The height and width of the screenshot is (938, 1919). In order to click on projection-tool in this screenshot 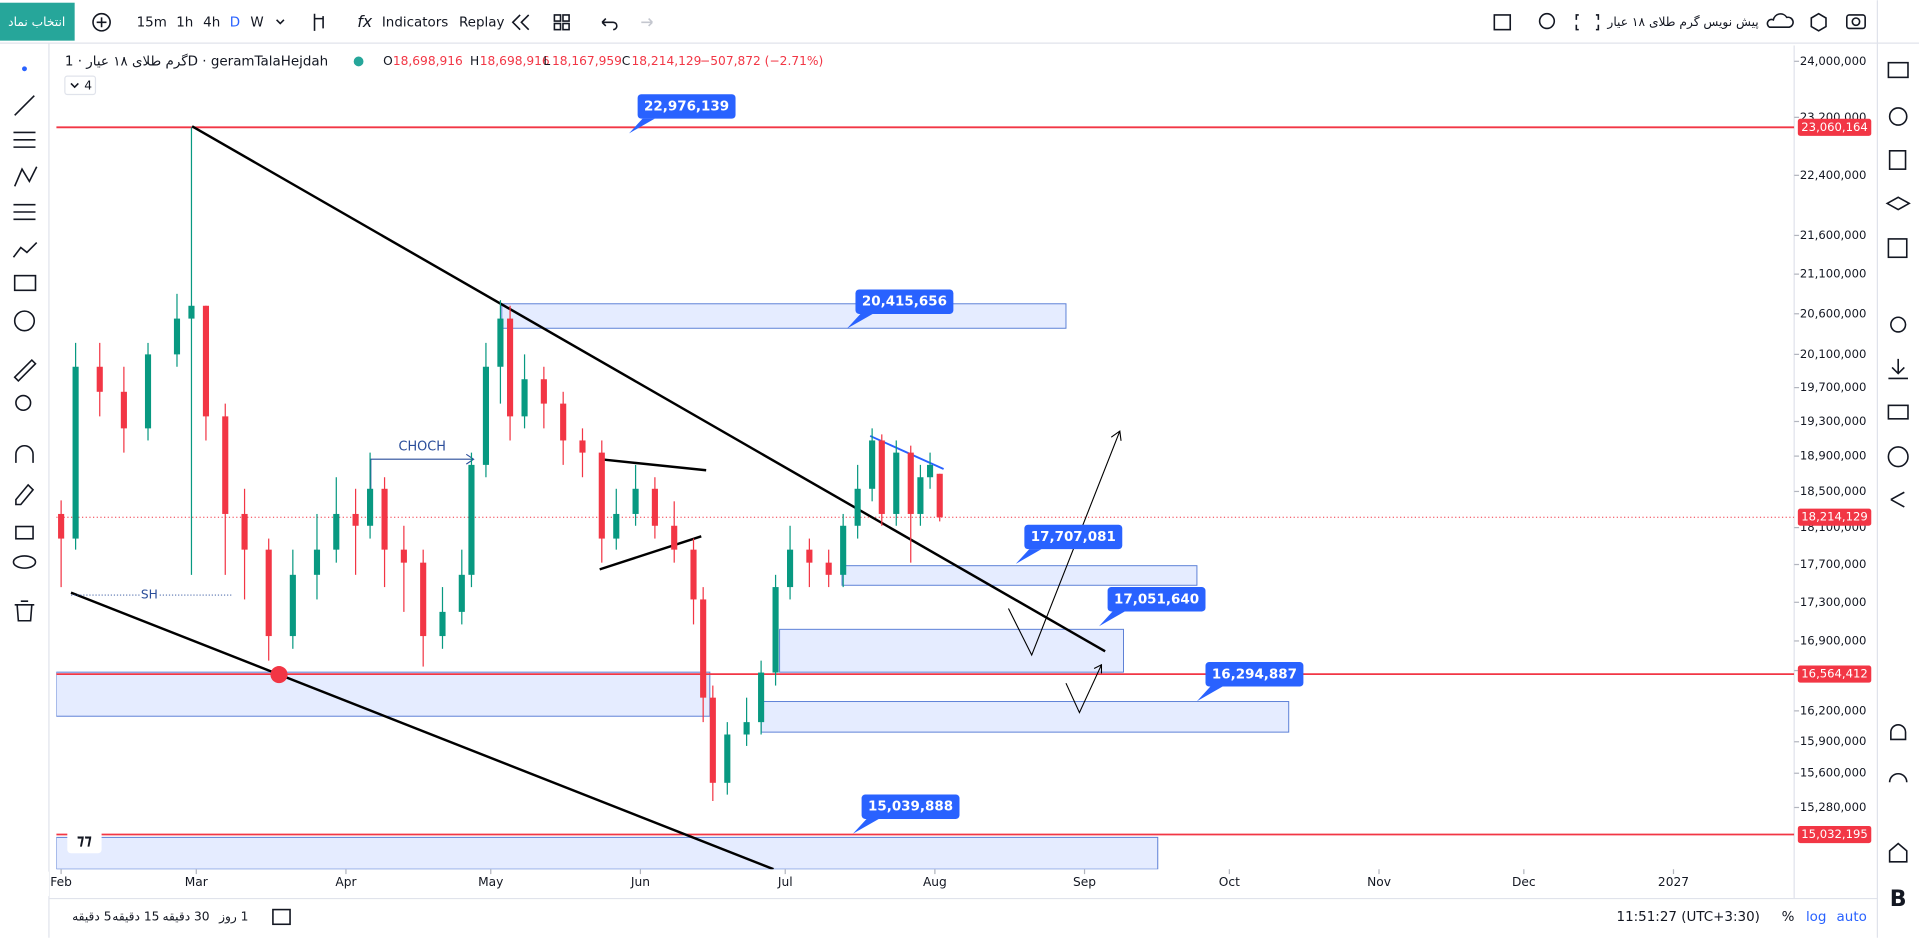, I will do `click(24, 212)`.